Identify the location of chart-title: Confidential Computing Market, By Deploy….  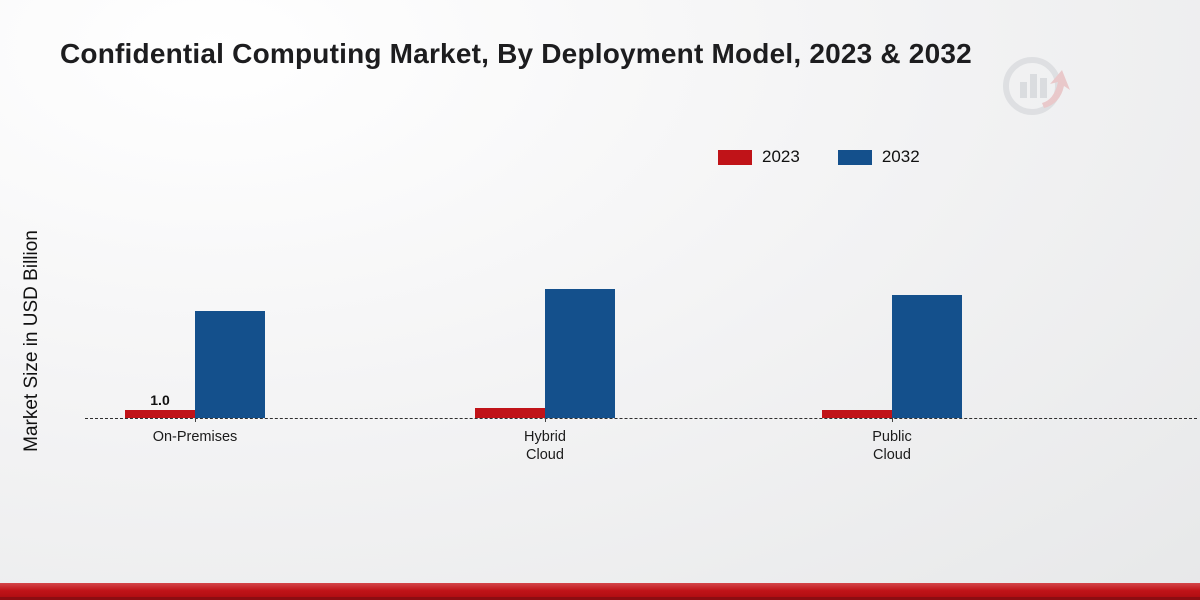
(516, 53).